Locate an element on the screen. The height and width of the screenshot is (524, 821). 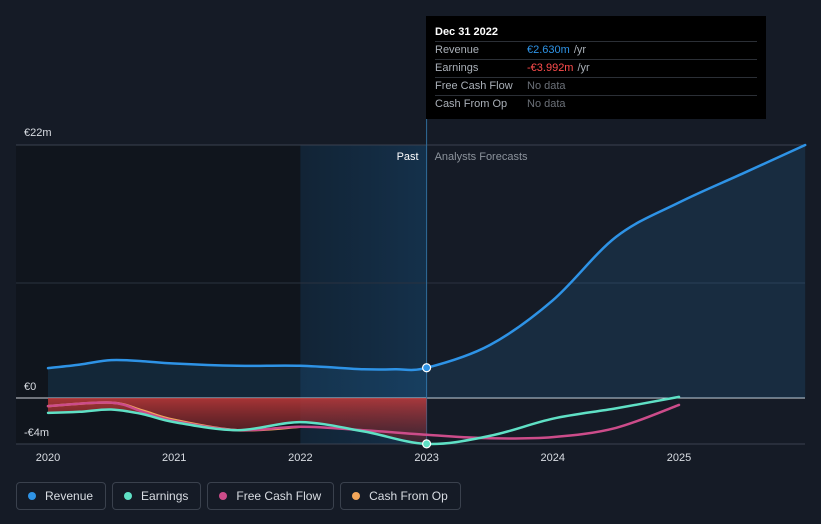
tooltip-label: Free Cash Flow is located at coordinates (474, 86).